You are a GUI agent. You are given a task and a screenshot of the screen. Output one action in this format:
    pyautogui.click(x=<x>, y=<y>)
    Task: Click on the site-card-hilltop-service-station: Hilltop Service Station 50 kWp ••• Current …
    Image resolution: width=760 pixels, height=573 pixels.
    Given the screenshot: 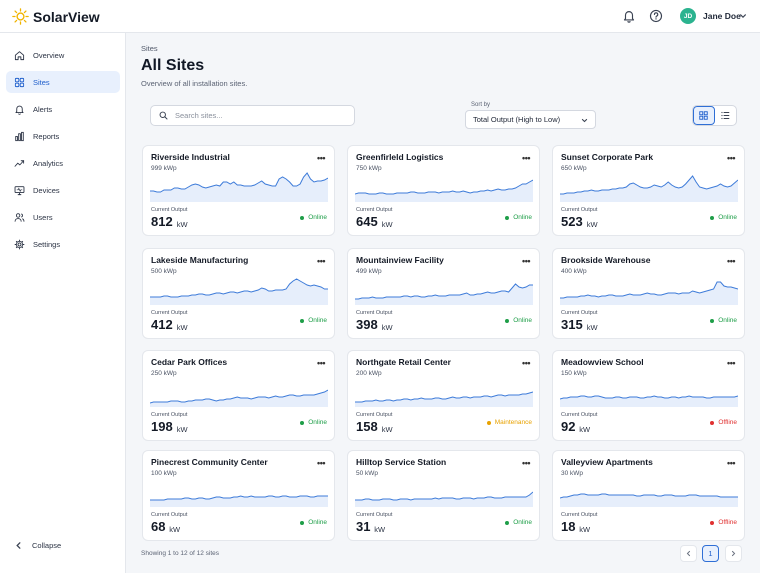 What is the action you would take?
    pyautogui.click(x=443, y=495)
    